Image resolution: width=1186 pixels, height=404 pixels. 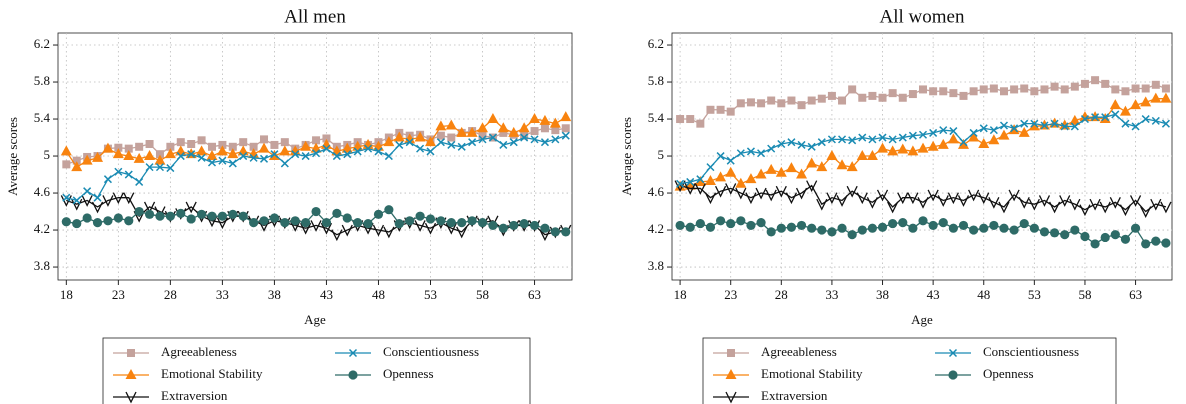 What do you see at coordinates (170, 294) in the screenshot?
I see `x-tick-label: 28` at bounding box center [170, 294].